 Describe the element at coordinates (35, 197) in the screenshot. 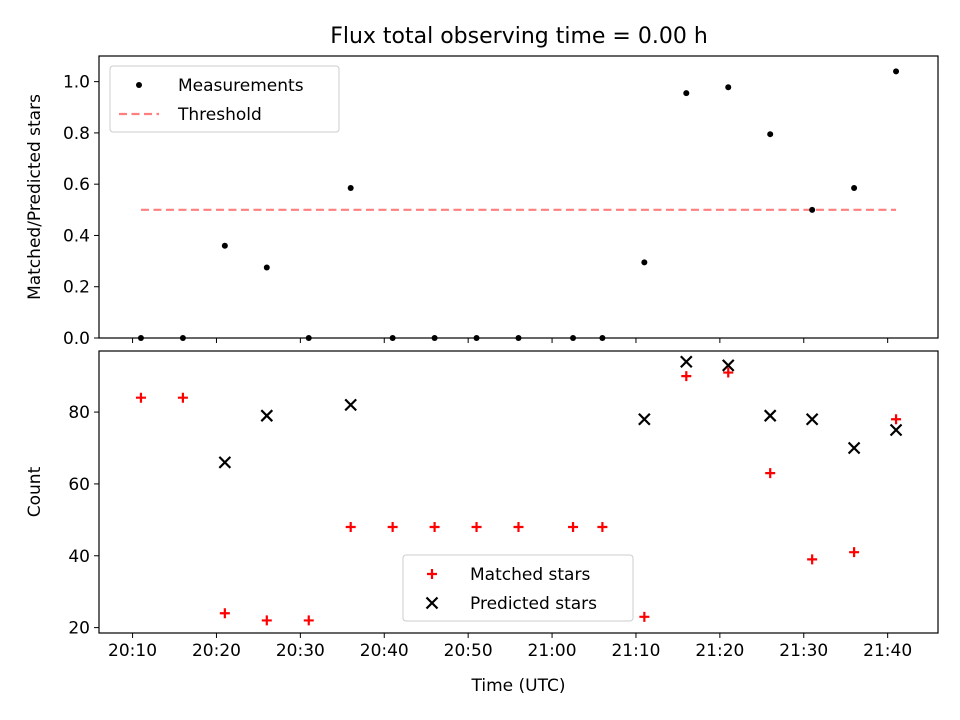

I see `ratio-y-axis-label: Matched/Predicted stars` at that location.